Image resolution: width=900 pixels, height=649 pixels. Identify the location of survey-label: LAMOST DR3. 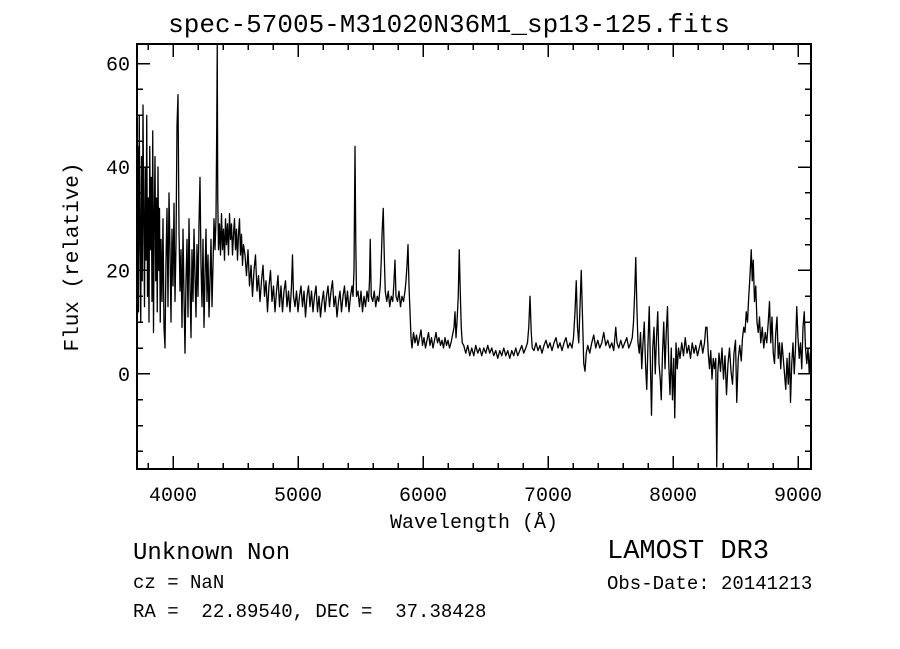
(688, 552).